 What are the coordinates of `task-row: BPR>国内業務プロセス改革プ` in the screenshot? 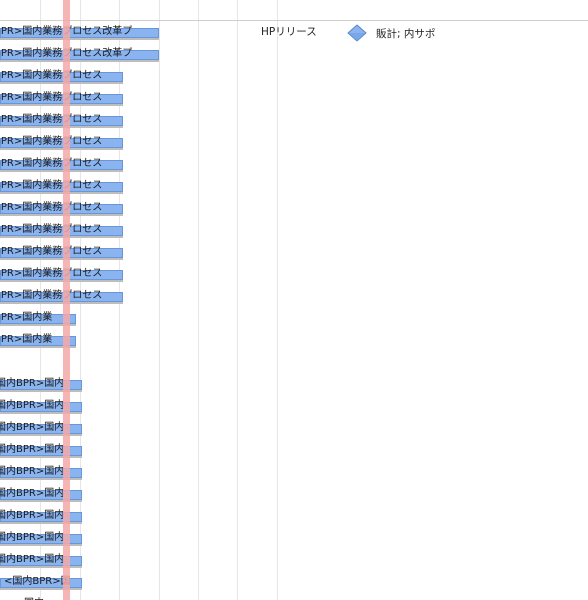 It's located at (294, 57).